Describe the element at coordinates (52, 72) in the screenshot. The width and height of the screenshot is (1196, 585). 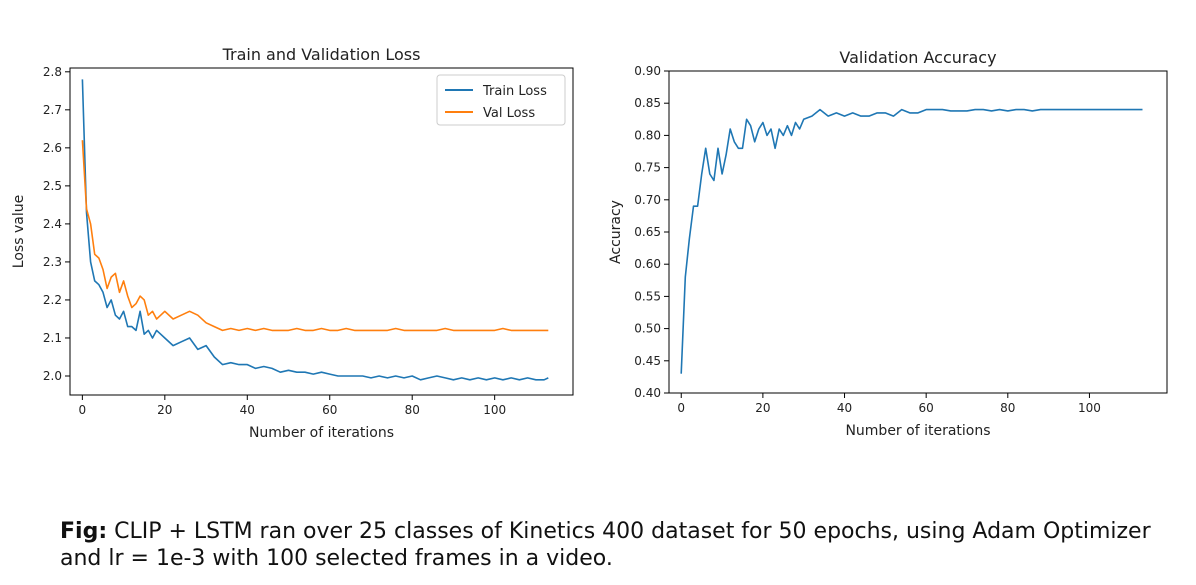
I see `y-tick-label: 2.8` at that location.